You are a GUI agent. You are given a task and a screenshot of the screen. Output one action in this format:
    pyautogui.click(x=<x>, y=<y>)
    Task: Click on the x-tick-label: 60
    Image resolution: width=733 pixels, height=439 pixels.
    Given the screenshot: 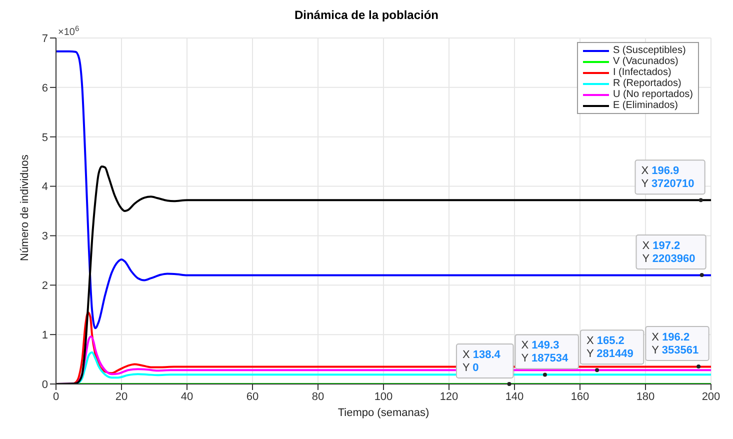 What is the action you would take?
    pyautogui.click(x=252, y=396)
    